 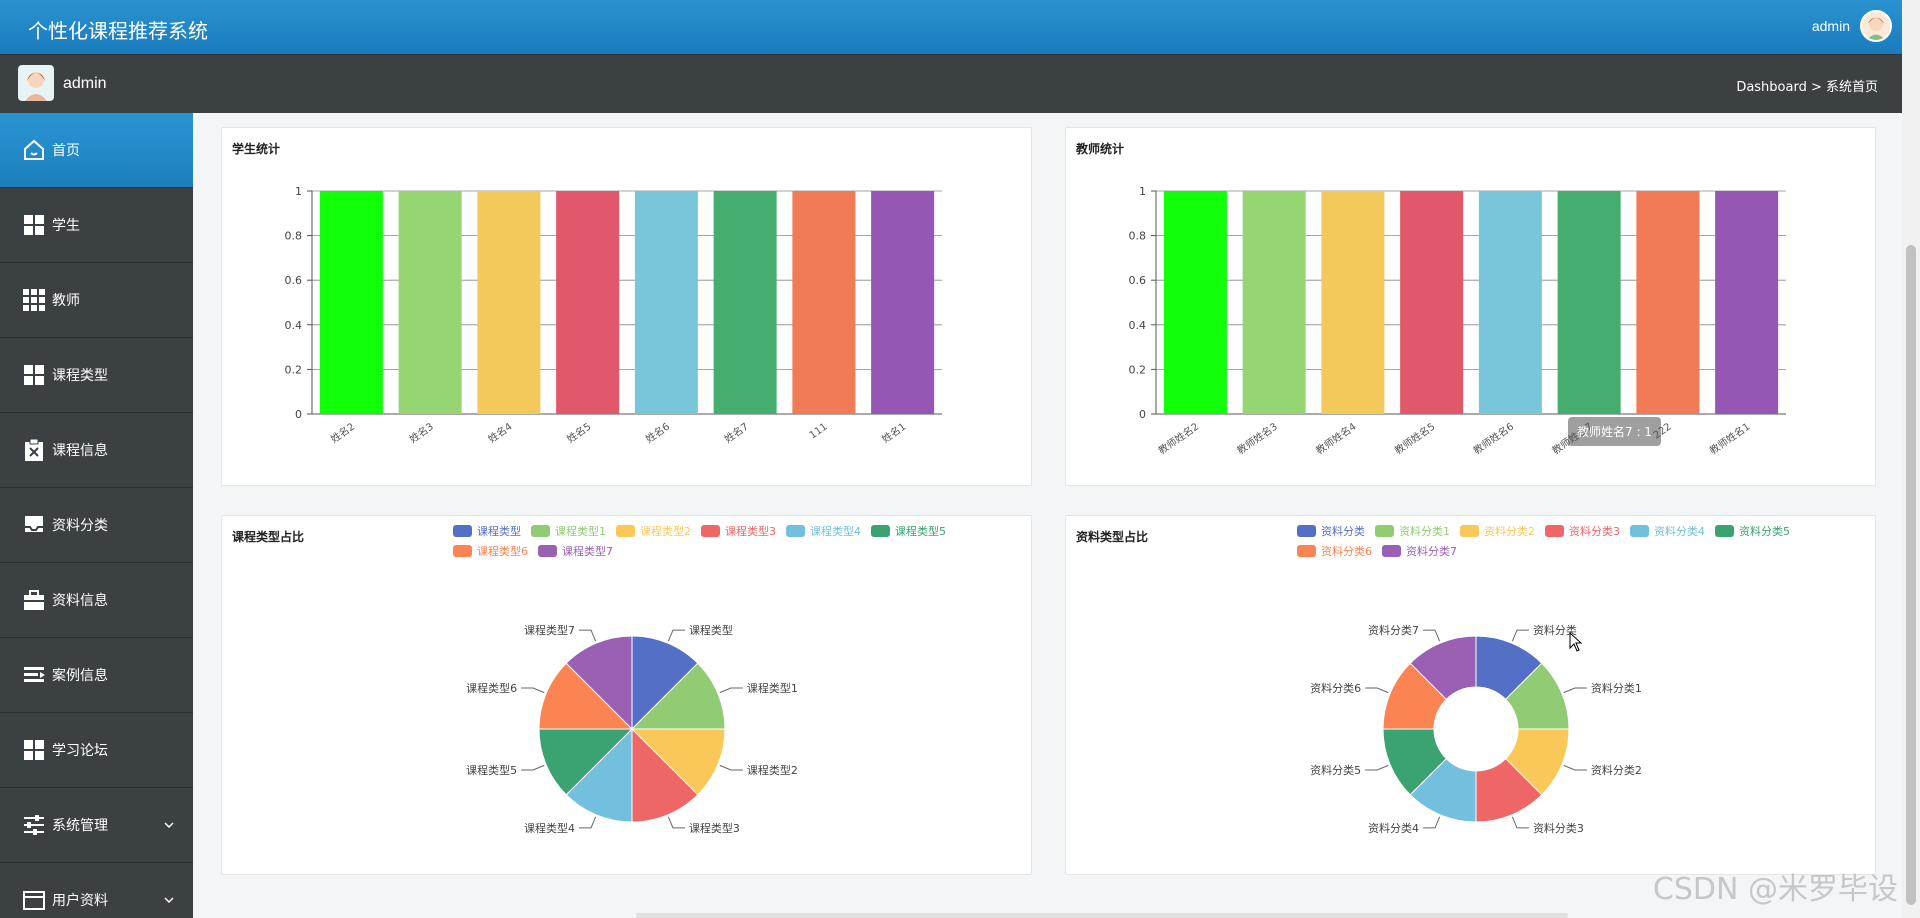 I want to click on legend-label: 课程类型6, so click(x=502, y=551).